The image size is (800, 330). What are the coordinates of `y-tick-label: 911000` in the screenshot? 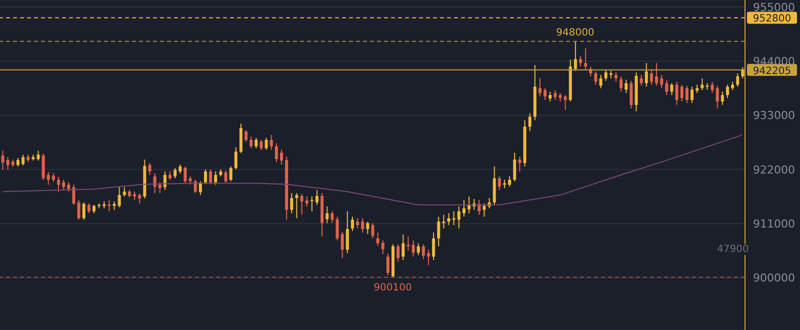 It's located at (774, 224).